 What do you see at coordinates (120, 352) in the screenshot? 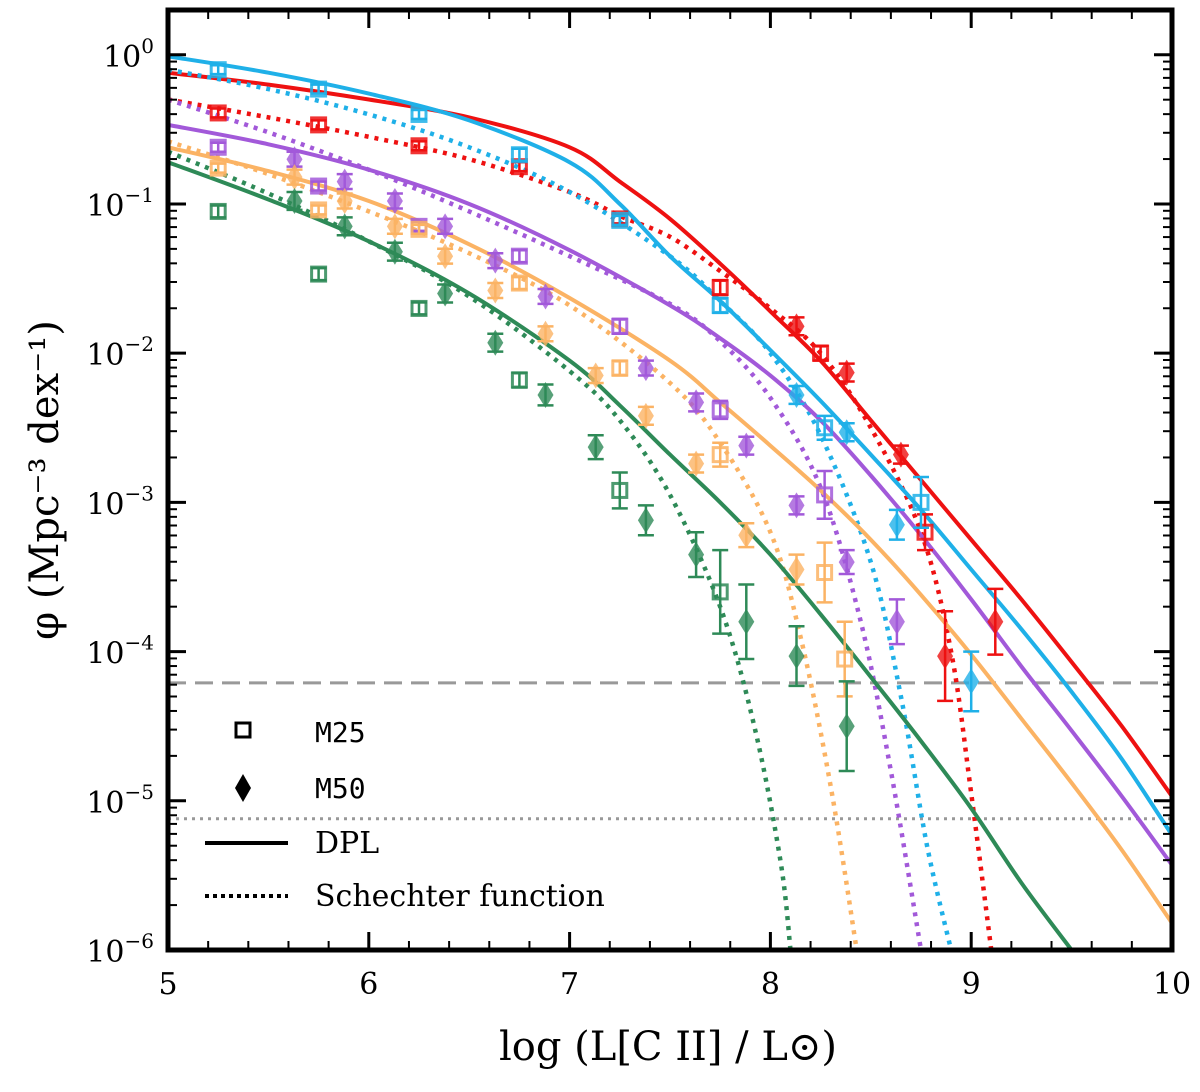
I see `y-tick-label: 10⁻²` at bounding box center [120, 352].